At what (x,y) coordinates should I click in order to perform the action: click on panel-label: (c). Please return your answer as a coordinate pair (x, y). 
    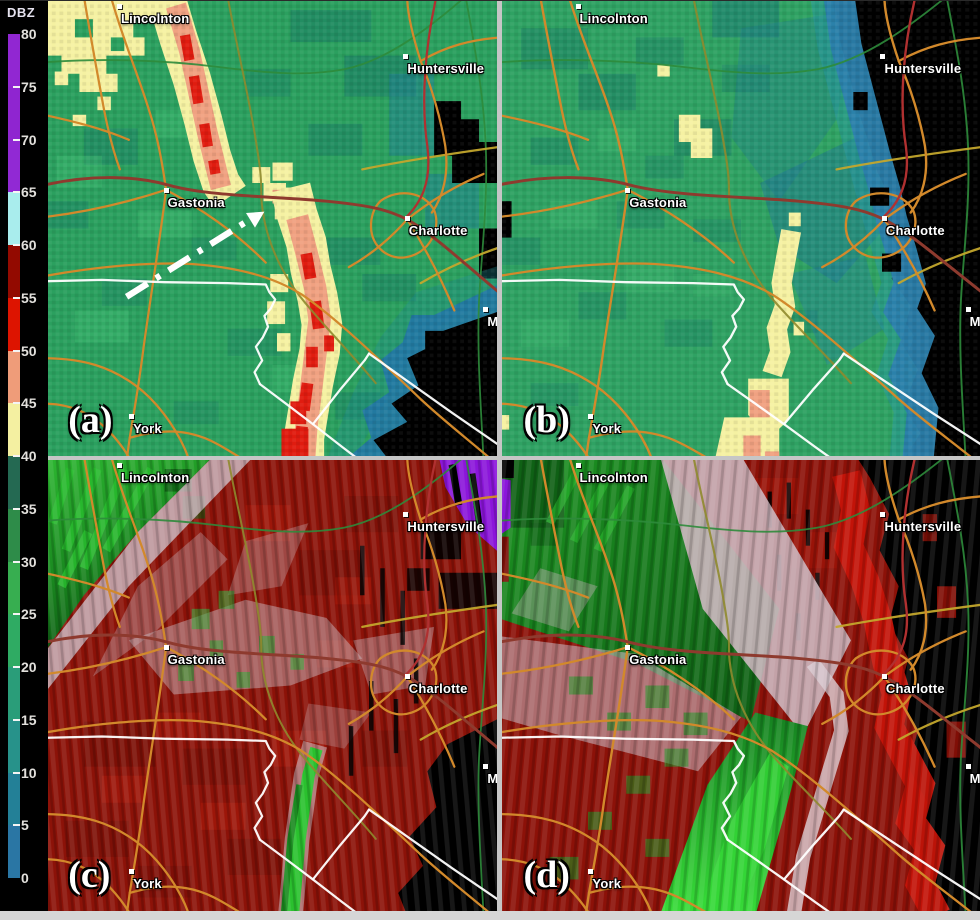
    Looking at the image, I should click on (89, 875).